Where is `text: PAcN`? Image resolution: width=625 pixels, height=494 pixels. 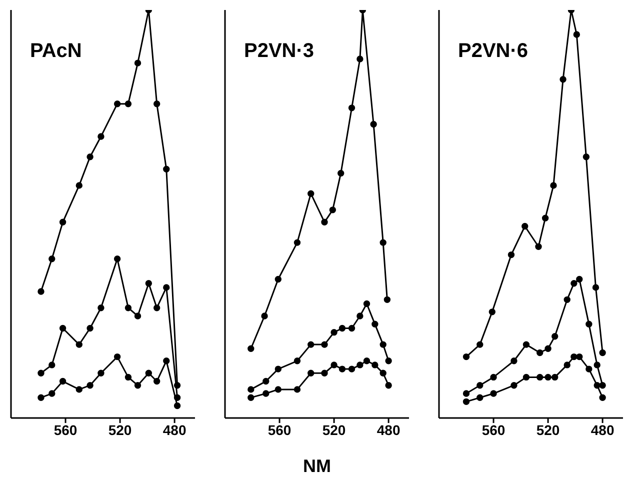 text: PAcN is located at coordinates (56, 51).